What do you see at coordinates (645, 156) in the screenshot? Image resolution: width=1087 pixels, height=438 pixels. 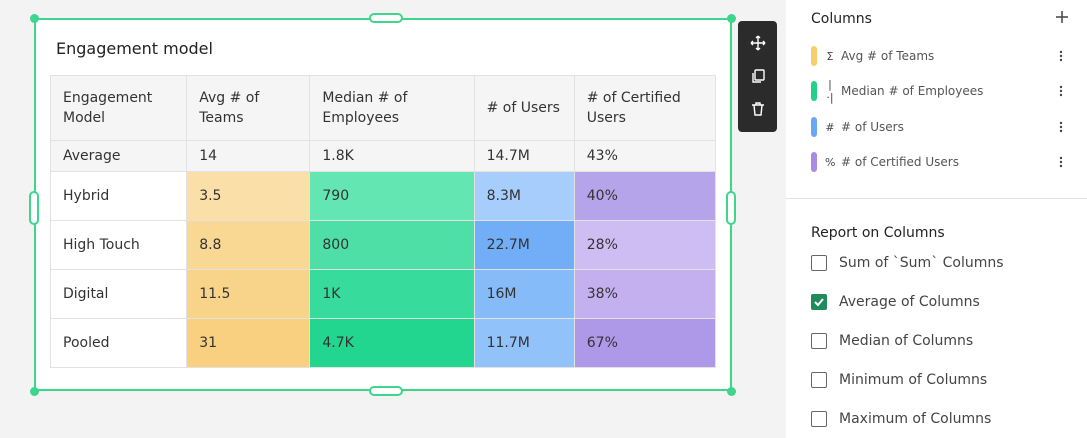 I see `table-cell: 43%` at bounding box center [645, 156].